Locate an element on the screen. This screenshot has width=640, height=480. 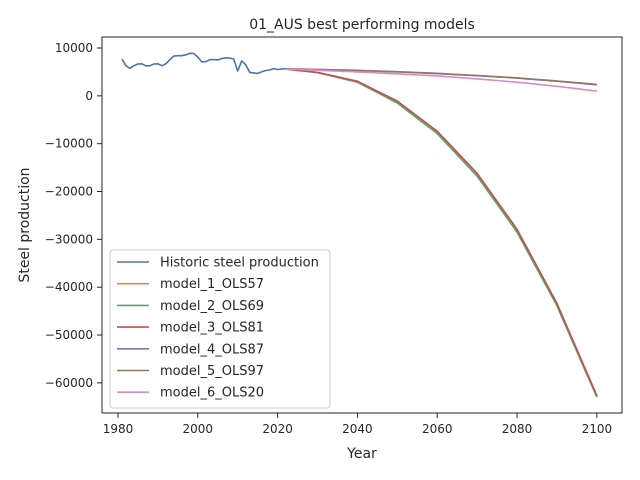
legend-box is located at coordinates (220, 329).